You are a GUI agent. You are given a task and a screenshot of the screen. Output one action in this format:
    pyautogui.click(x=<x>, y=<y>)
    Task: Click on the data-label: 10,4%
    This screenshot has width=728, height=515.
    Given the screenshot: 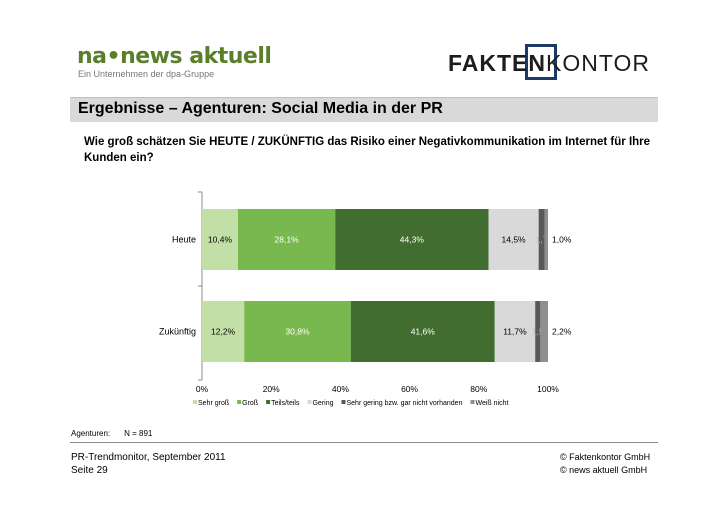 What is the action you would take?
    pyautogui.click(x=220, y=240)
    